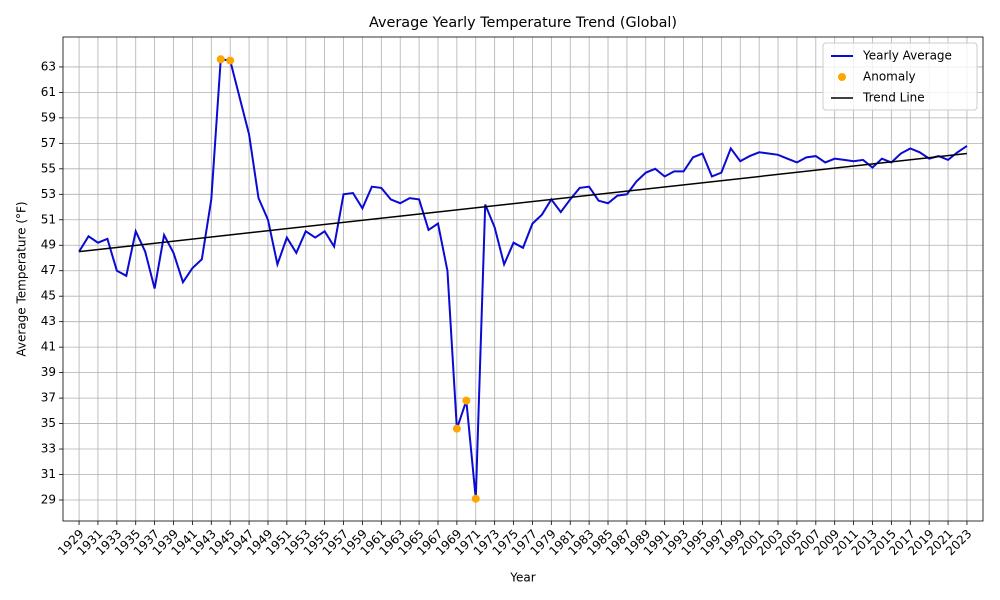 The image size is (1000, 600). What do you see at coordinates (48, 194) in the screenshot?
I see `y-tick-label: 53` at bounding box center [48, 194].